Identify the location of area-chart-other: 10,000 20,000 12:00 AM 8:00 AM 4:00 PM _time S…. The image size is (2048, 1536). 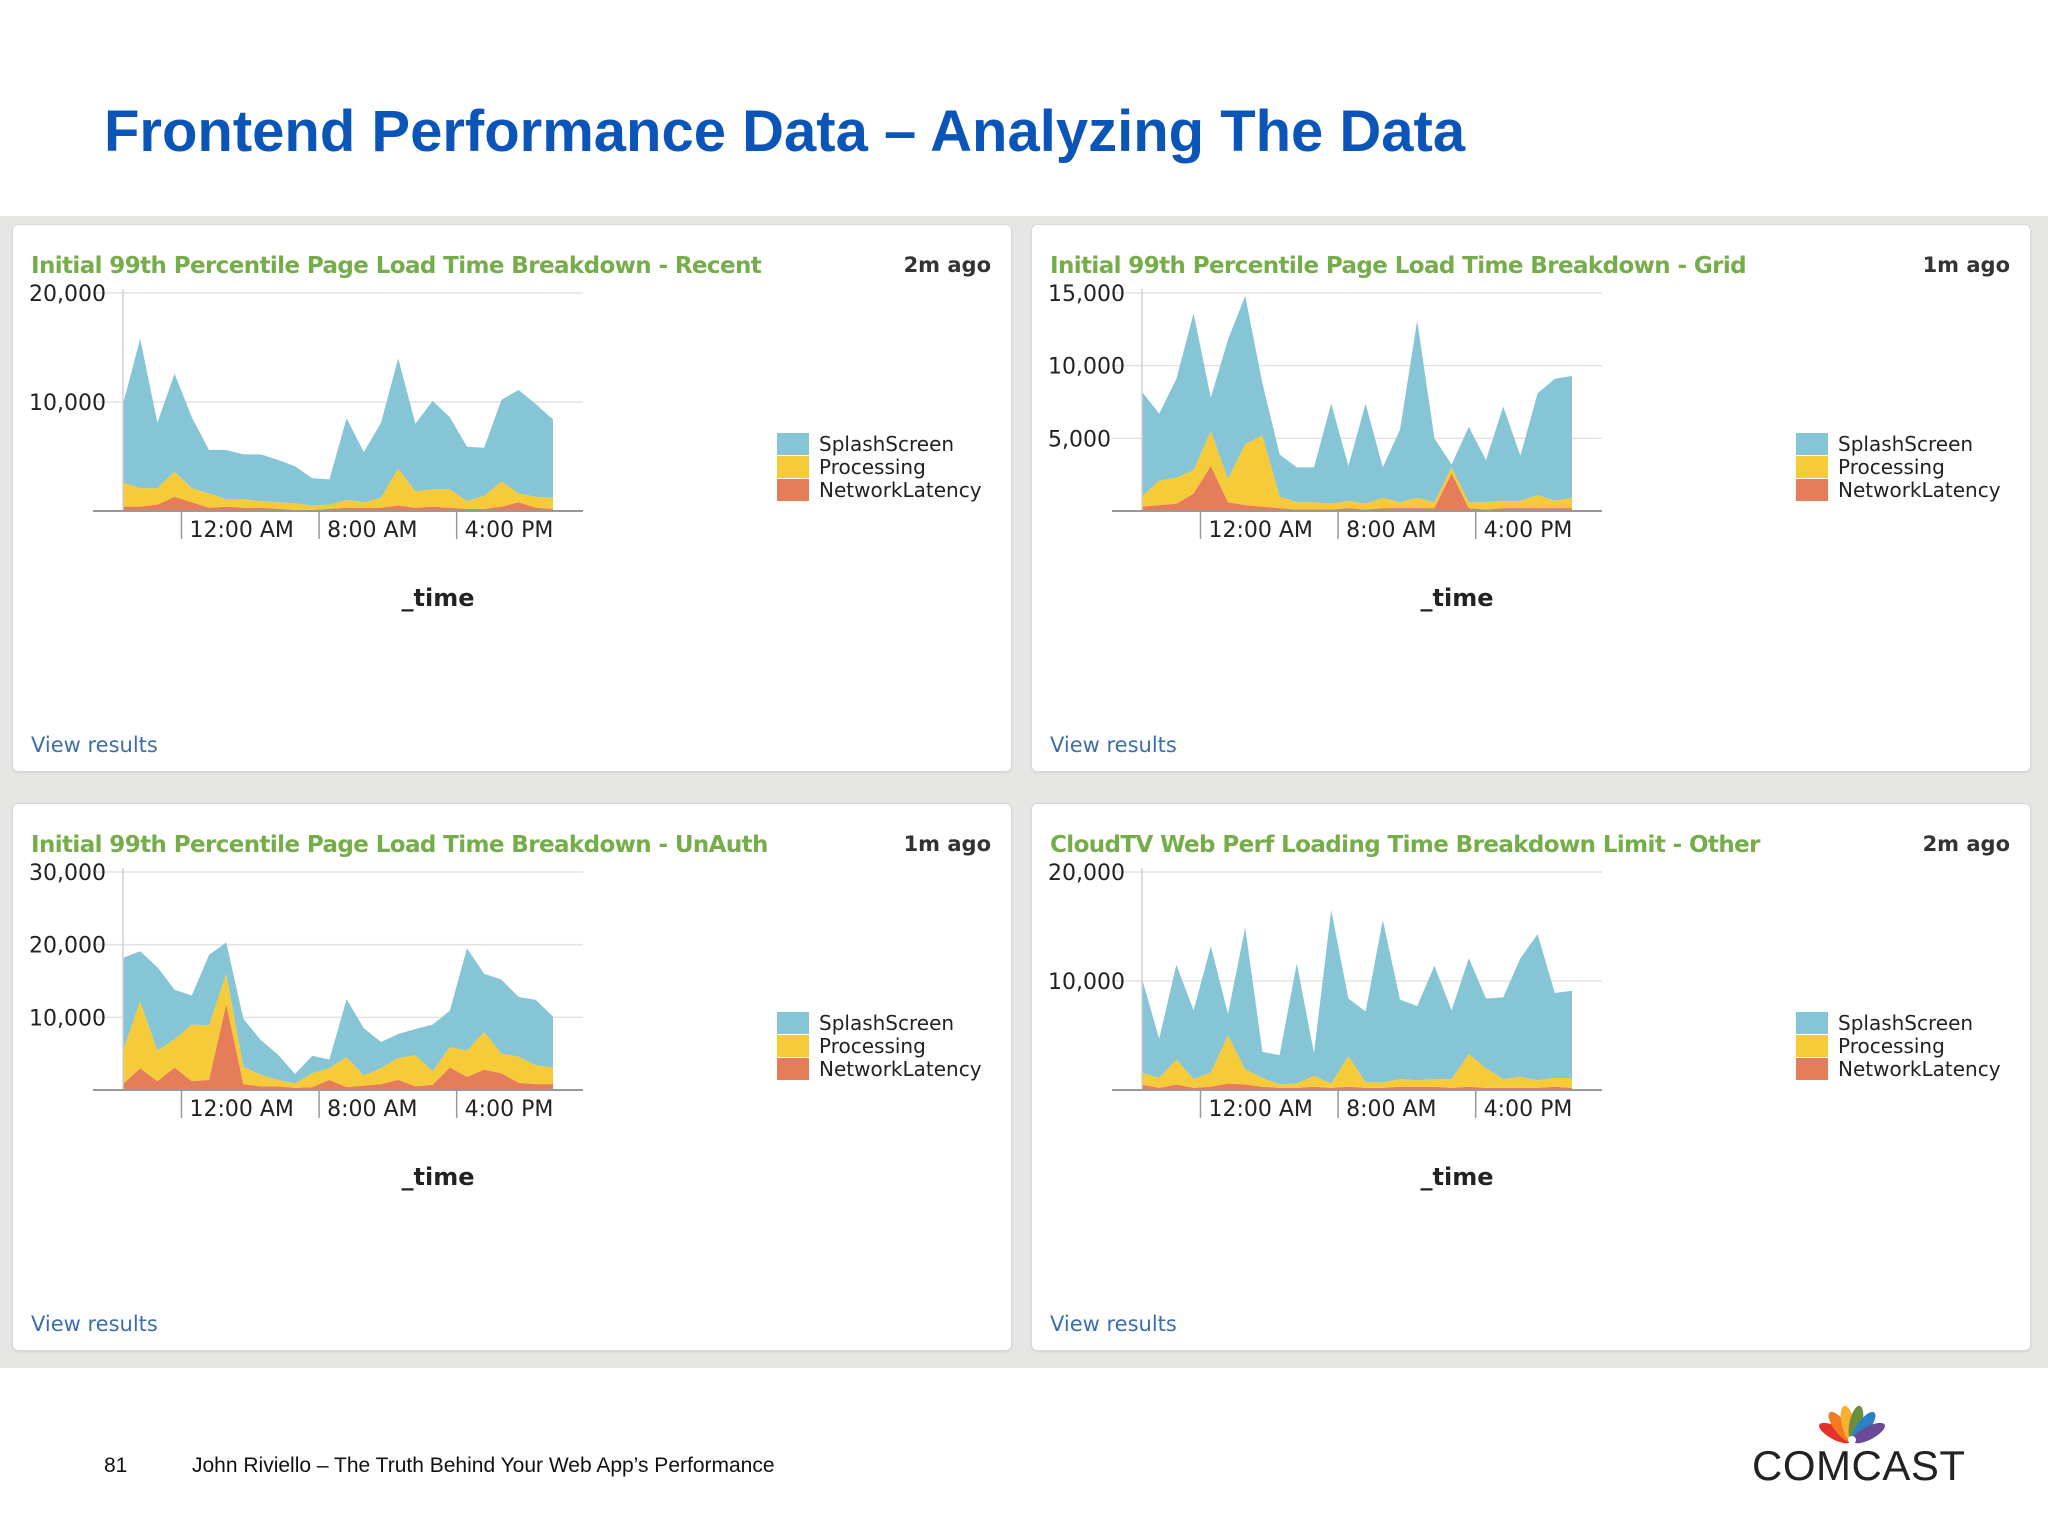
(1524, 1026).